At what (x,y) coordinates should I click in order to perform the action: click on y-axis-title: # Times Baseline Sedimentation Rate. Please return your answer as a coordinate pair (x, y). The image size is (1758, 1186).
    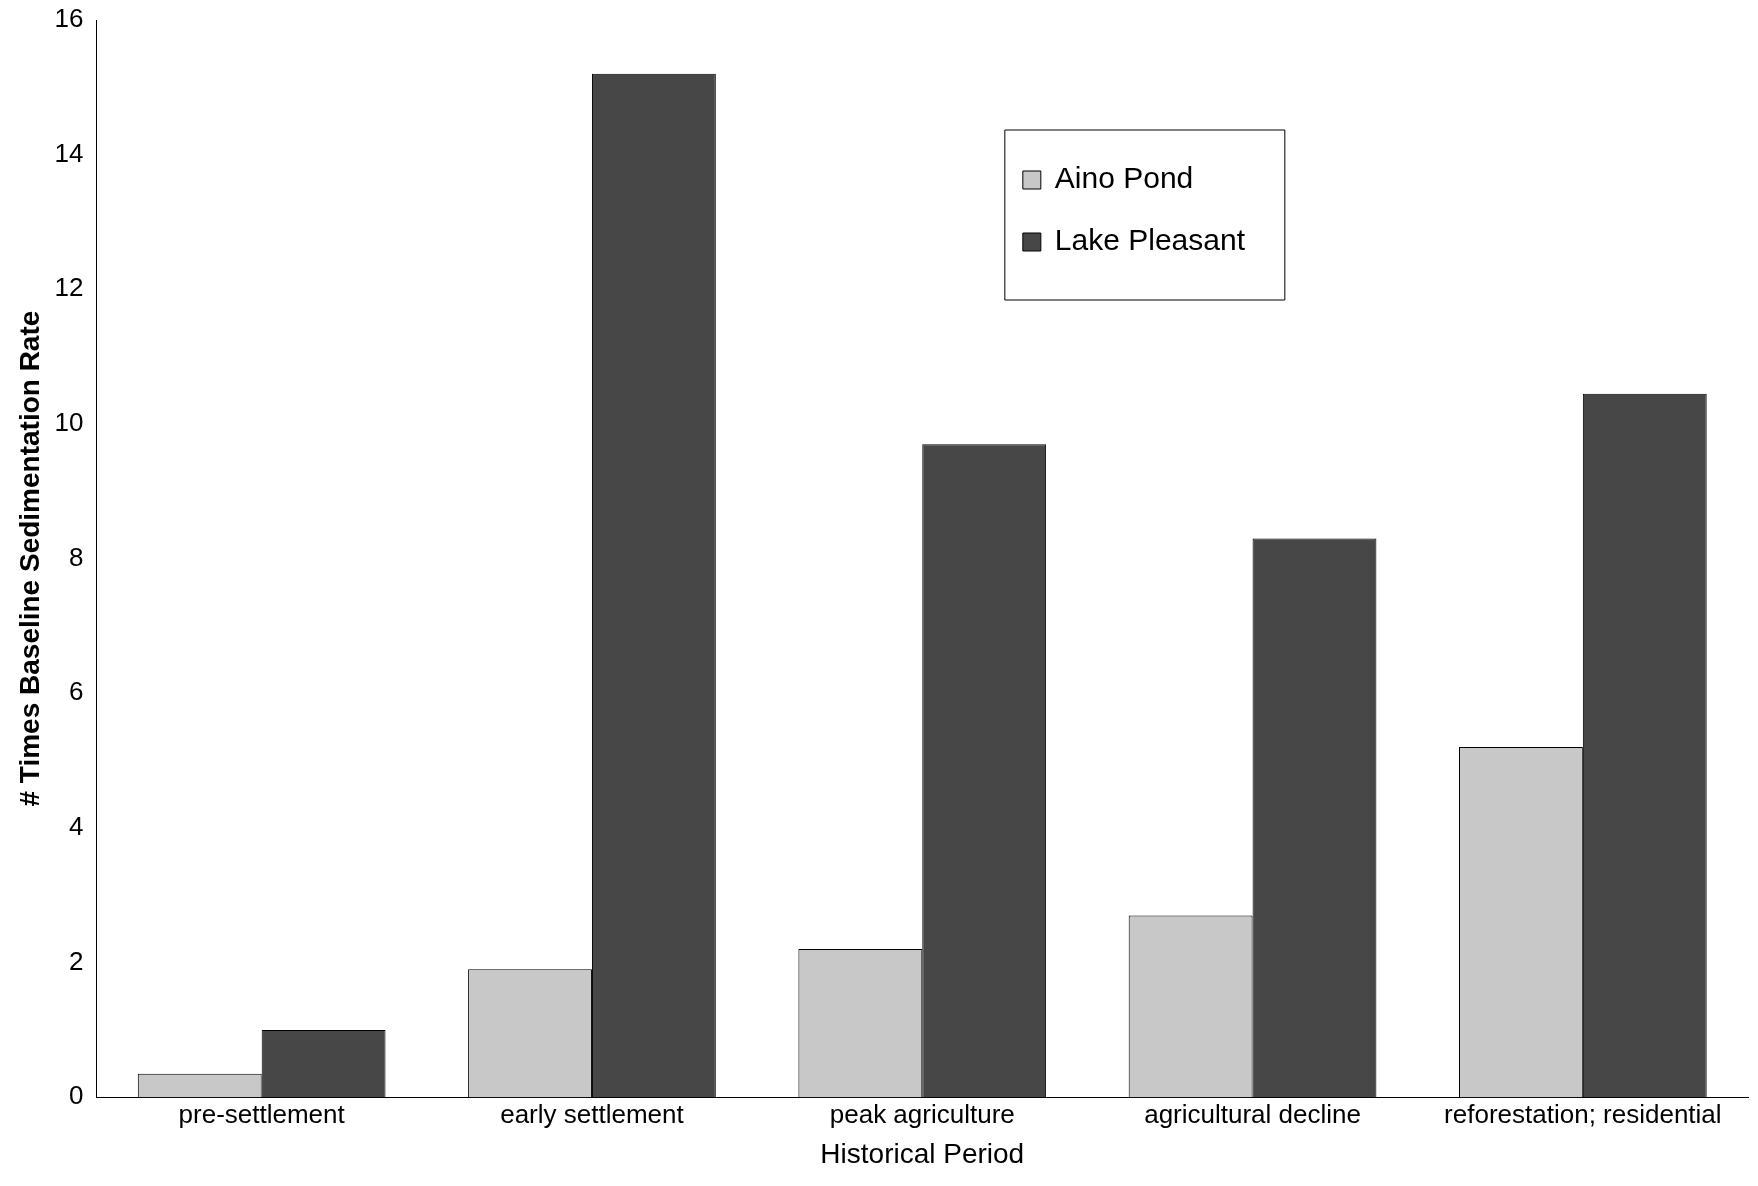
    Looking at the image, I should click on (29, 558).